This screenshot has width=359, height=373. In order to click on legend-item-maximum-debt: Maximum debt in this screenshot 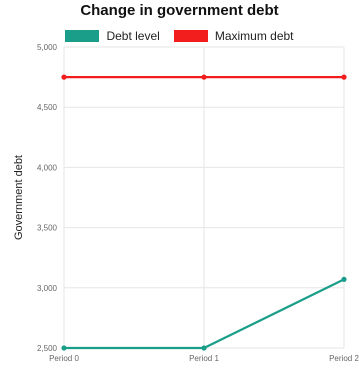, I will do `click(233, 36)`.